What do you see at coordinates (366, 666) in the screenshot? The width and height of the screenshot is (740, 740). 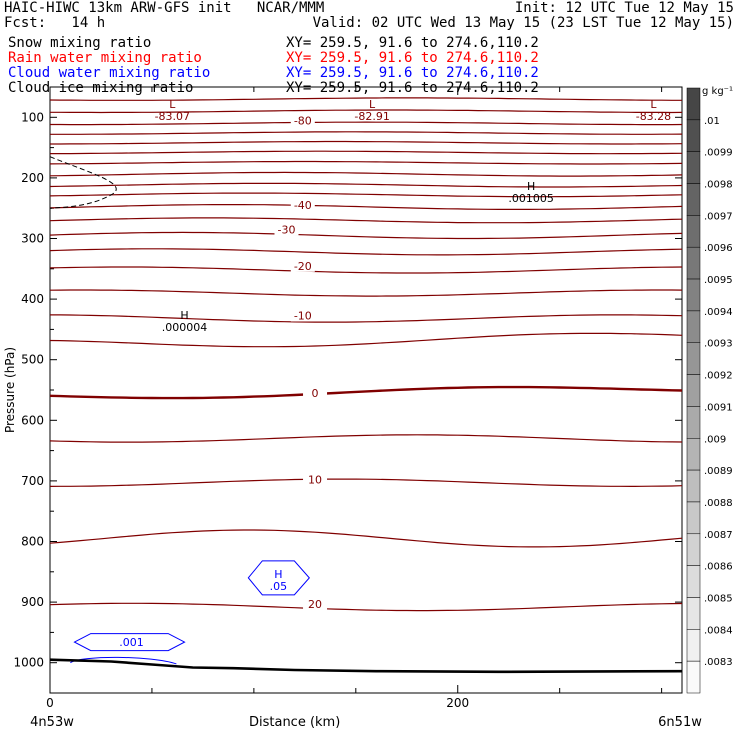 I see `terrain-surface` at bounding box center [366, 666].